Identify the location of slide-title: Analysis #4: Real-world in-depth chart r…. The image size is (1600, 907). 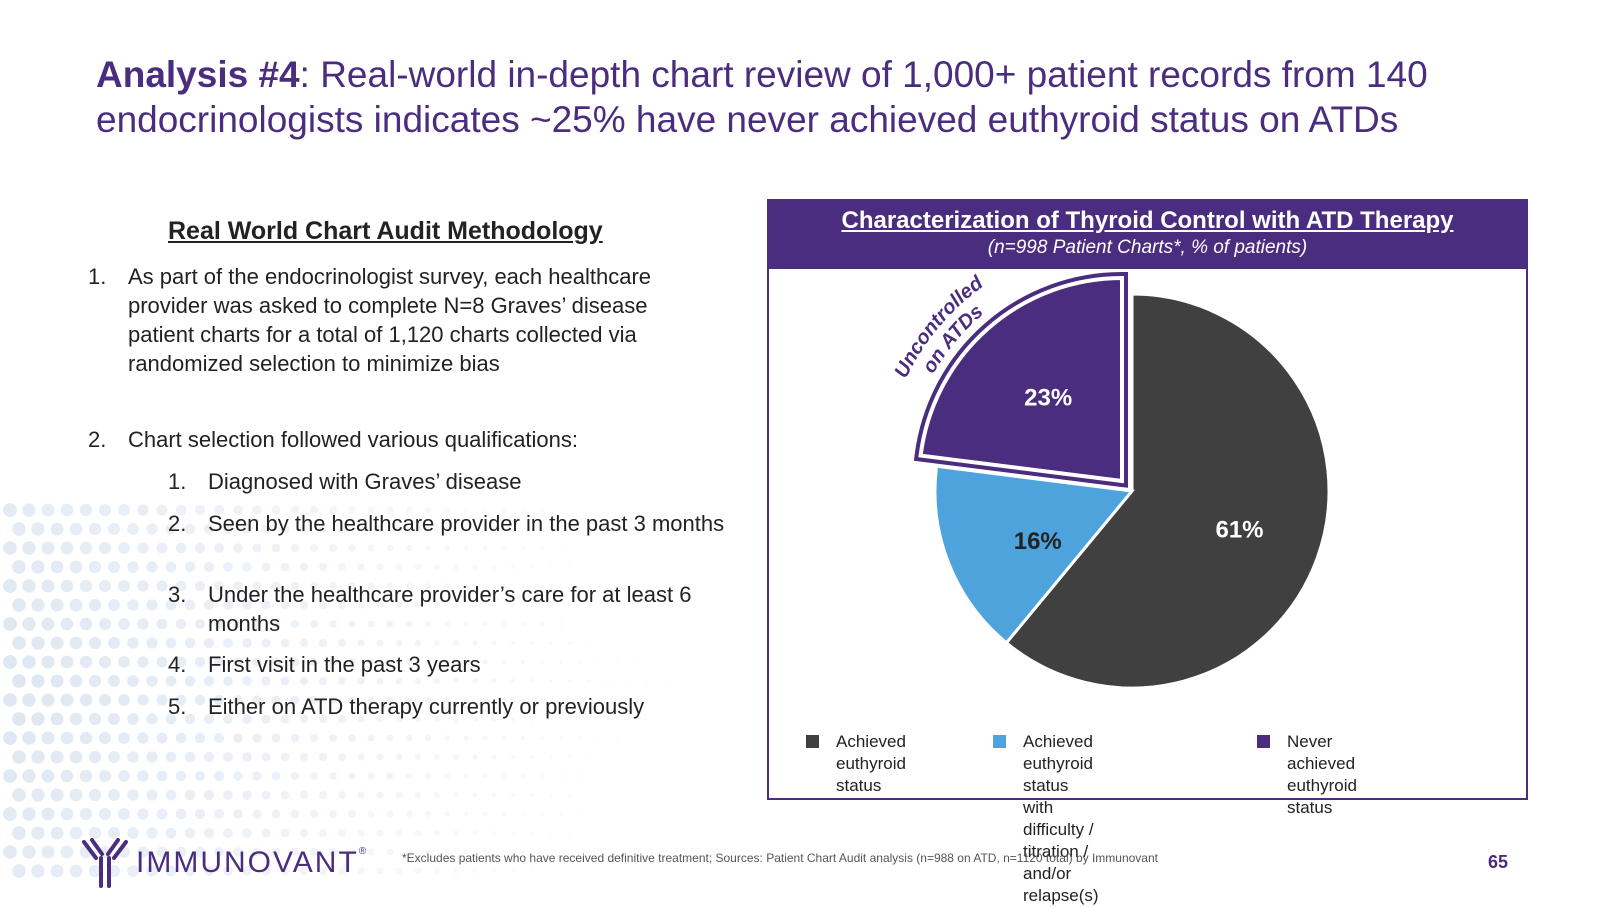
(826, 97).